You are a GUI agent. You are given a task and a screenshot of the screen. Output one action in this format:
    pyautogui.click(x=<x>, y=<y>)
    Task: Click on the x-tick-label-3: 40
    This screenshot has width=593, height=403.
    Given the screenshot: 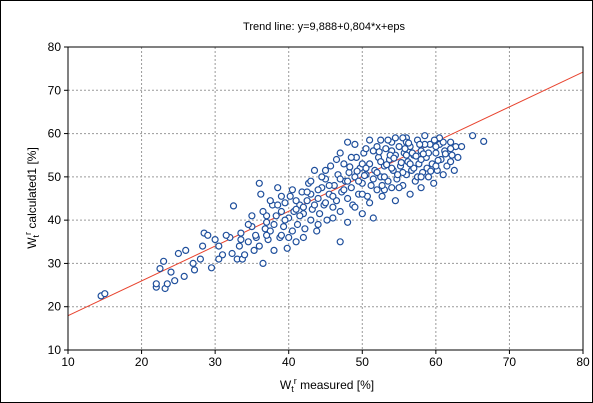 What is the action you would take?
    pyautogui.click(x=289, y=362)
    